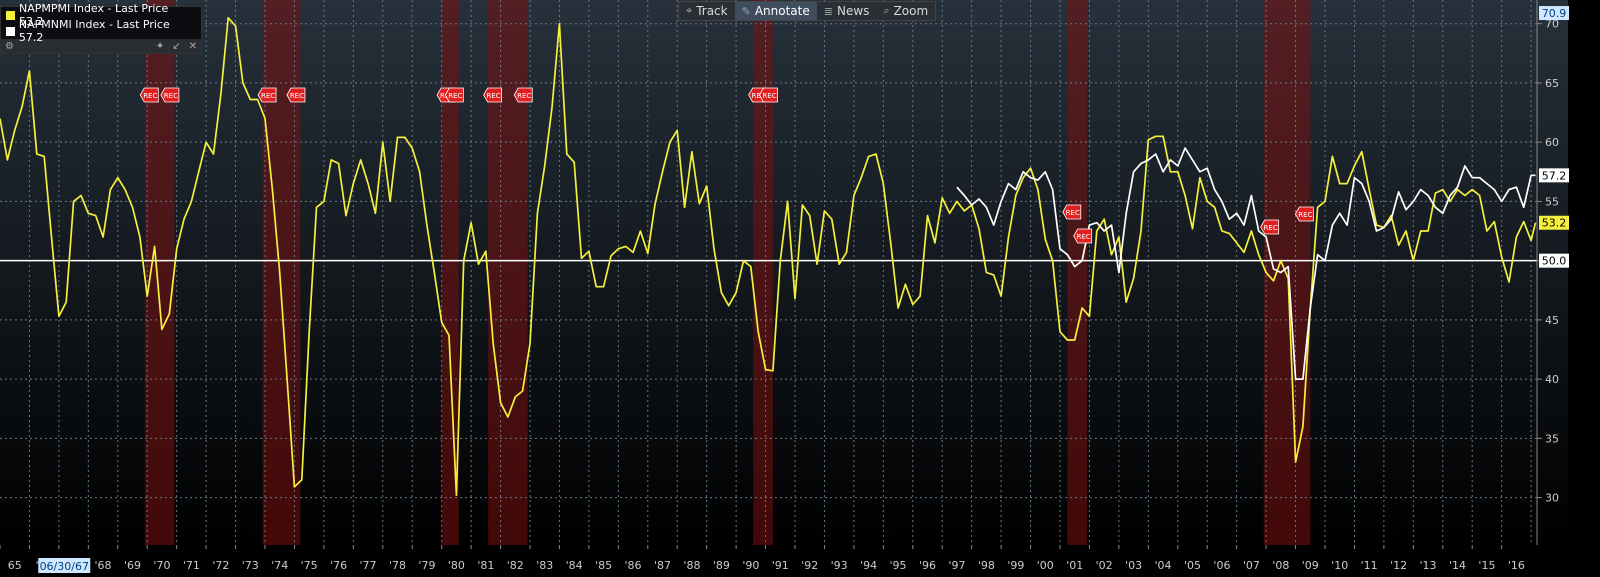  I want to click on x-tick-label: '14, so click(1457, 565).